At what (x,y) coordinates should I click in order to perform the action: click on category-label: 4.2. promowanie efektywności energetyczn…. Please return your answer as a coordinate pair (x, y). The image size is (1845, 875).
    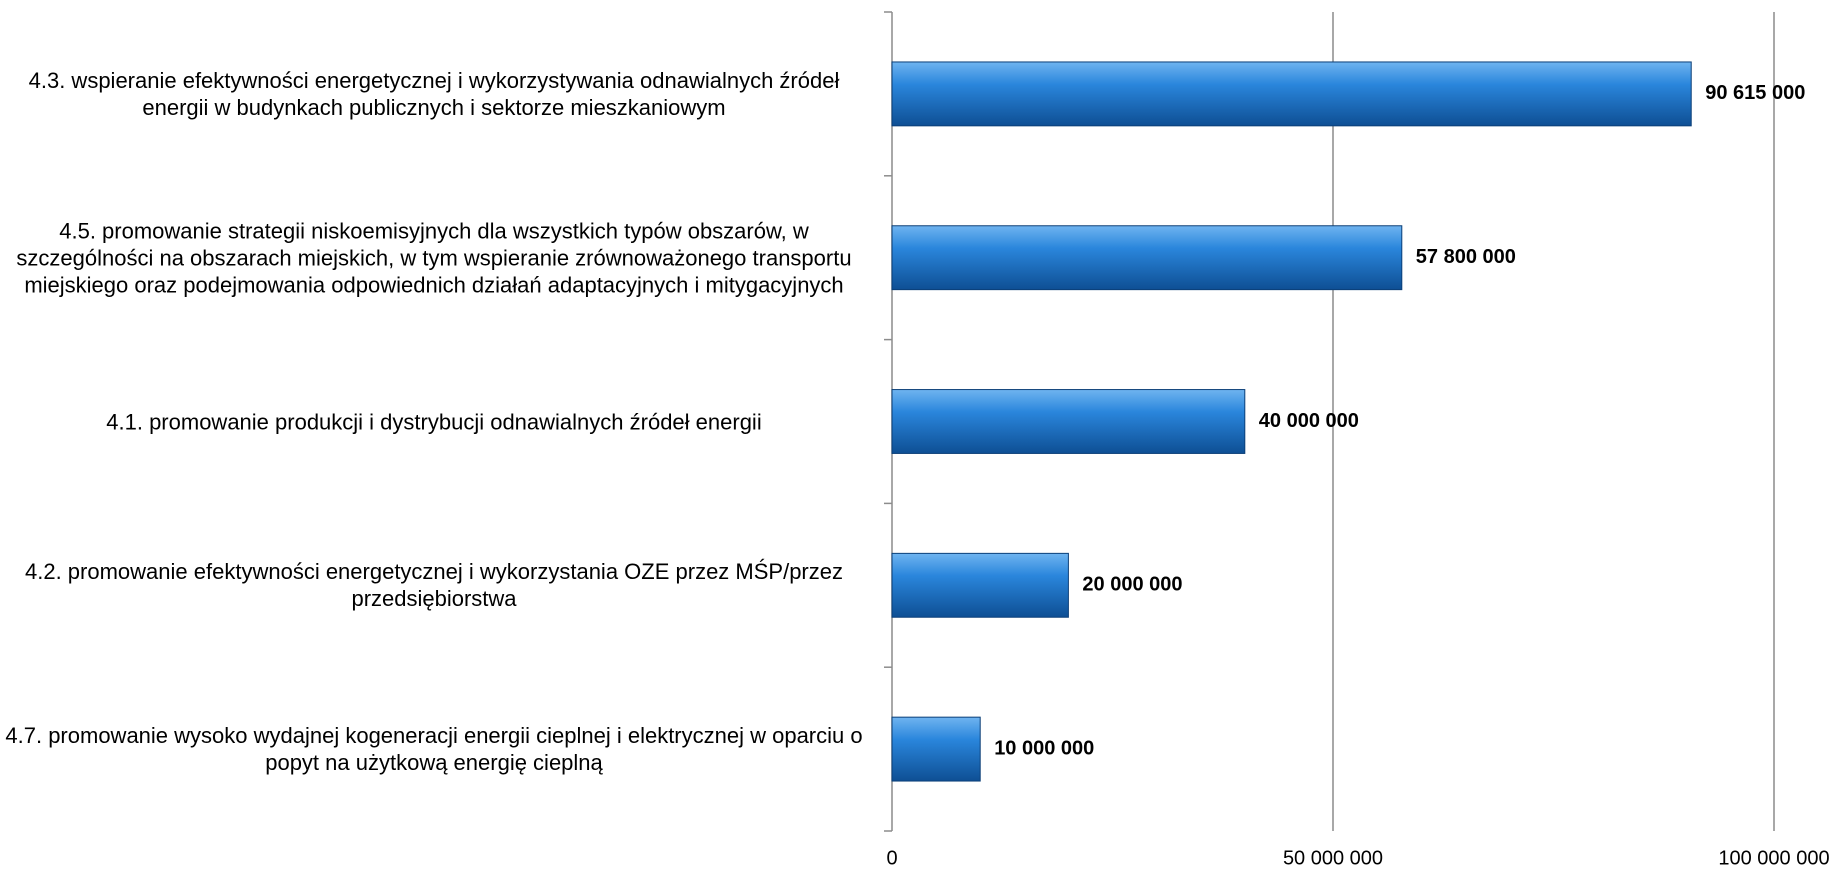
    Looking at the image, I should click on (434, 585).